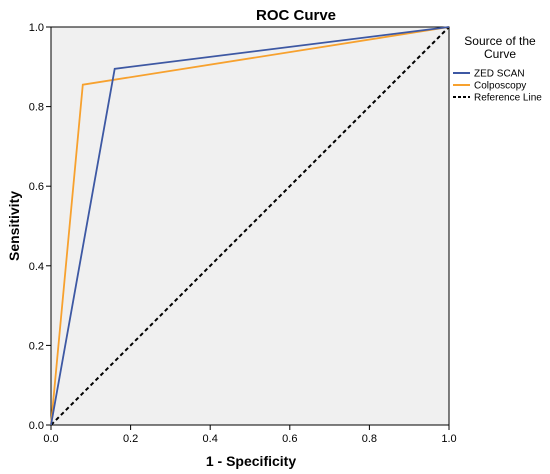 The height and width of the screenshot is (474, 550). Describe the element at coordinates (500, 41) in the screenshot. I see `legend-title-line1: Source of the` at that location.